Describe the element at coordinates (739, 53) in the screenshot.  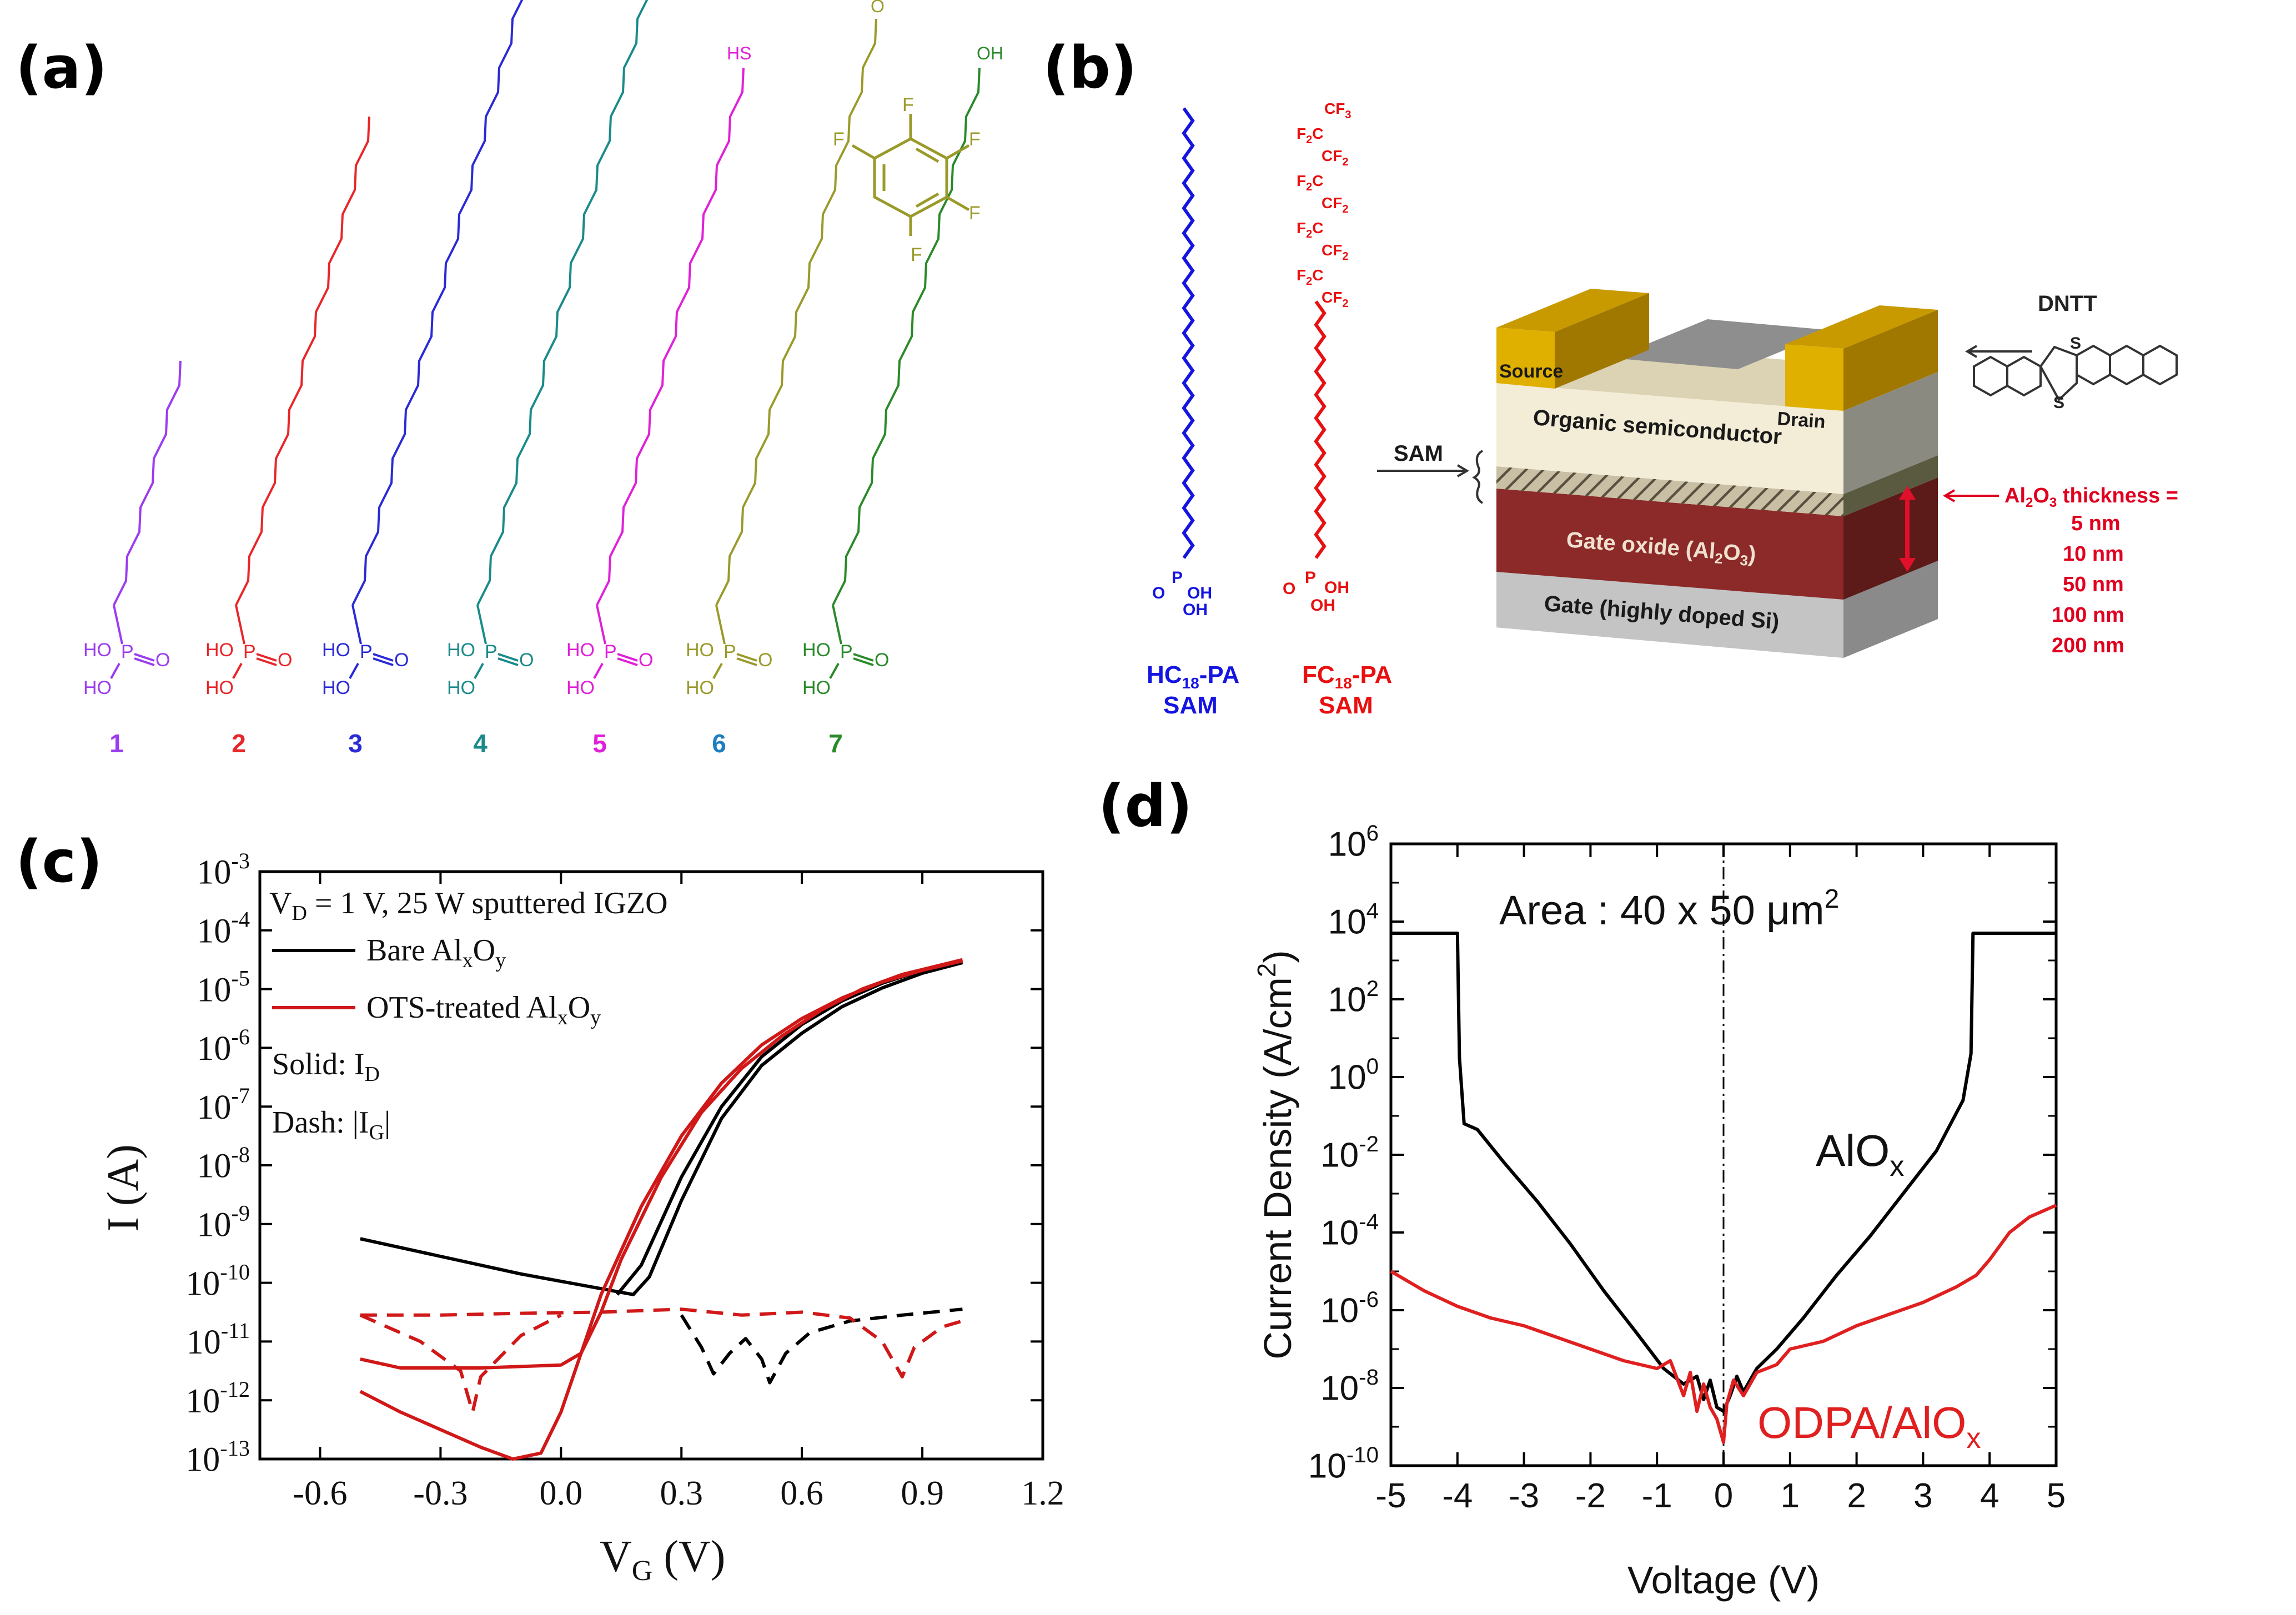
I see `thiol-label: HS` at that location.